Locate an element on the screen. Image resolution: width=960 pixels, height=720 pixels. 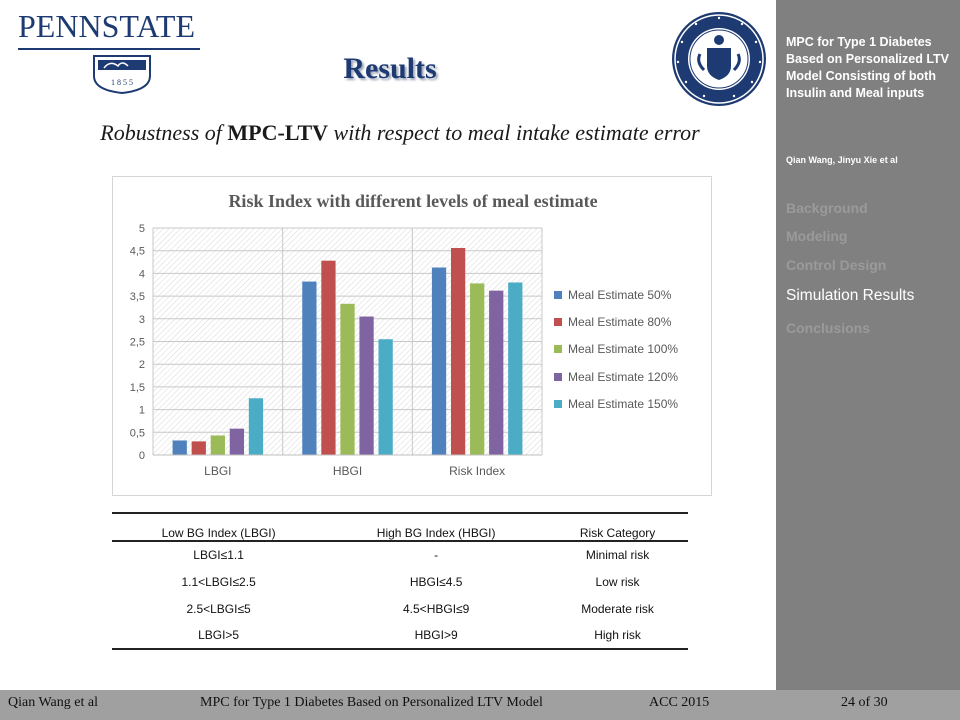
legend-label: Meal Estimate 100% is located at coordinates (623, 349).